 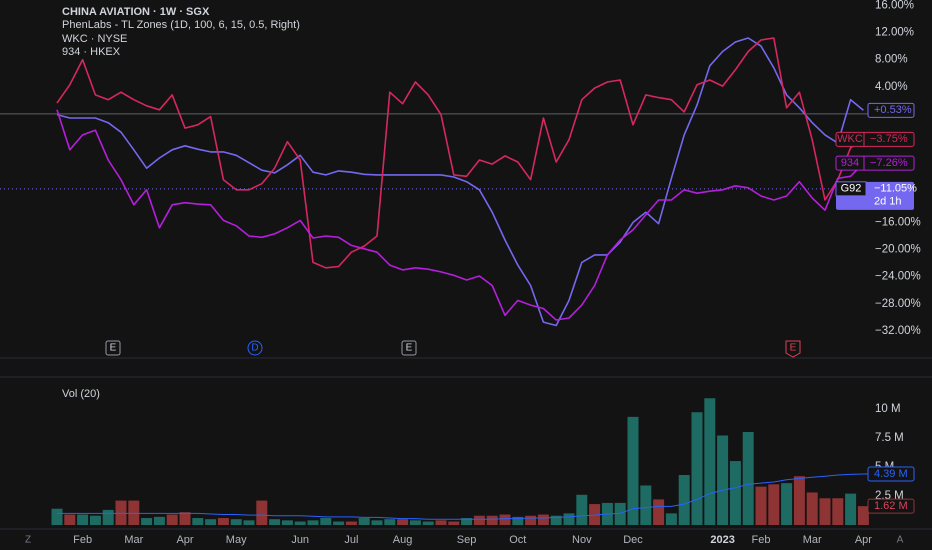 I want to click on value-label: 1.62 M, so click(x=891, y=506).